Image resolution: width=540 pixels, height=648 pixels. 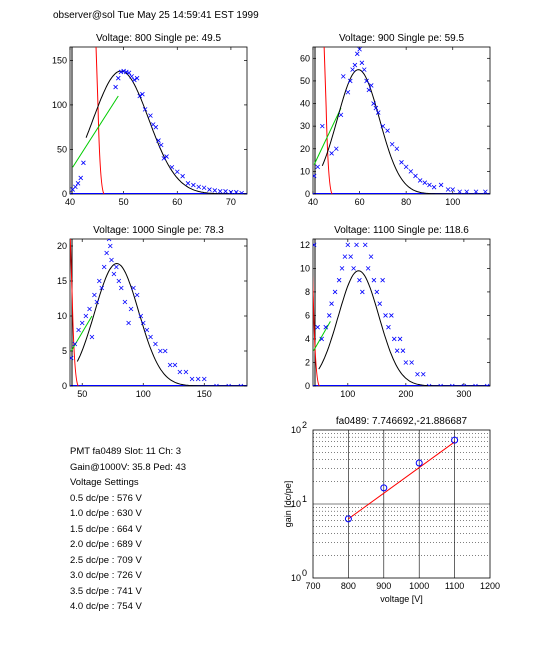 What do you see at coordinates (490, 586) in the screenshot?
I see `x-tick-label: 1200` at bounding box center [490, 586].